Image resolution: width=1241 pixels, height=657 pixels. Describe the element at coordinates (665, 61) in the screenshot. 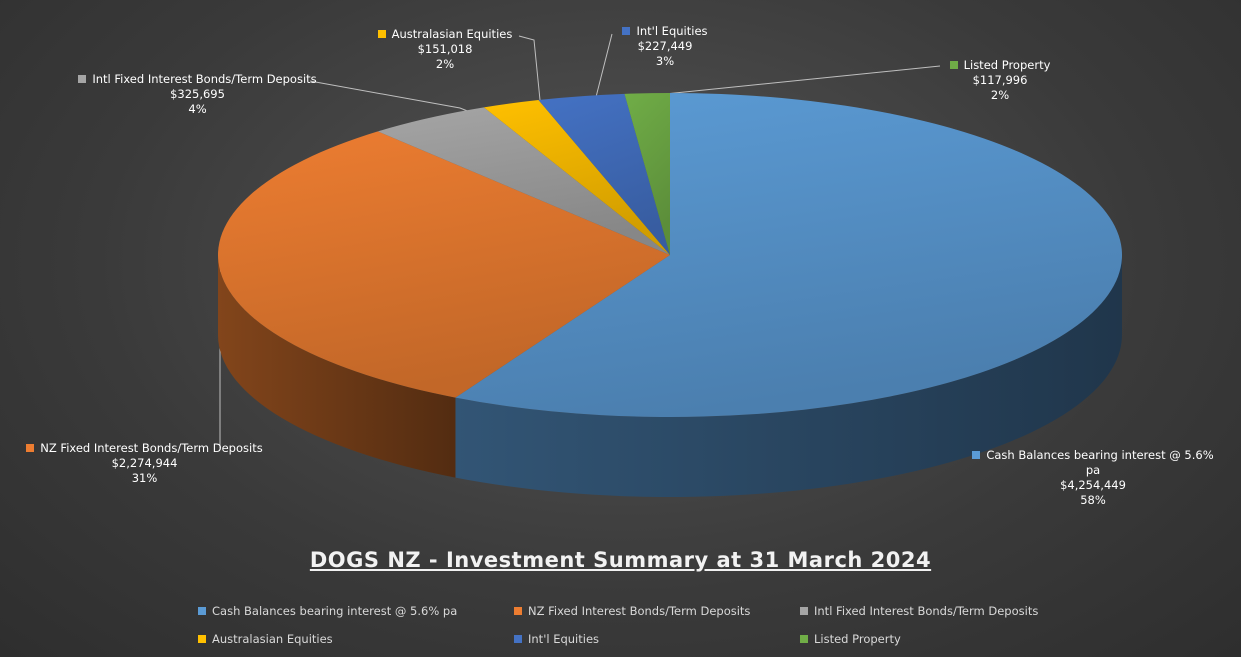

I see `data-label-percent: 3%` at that location.